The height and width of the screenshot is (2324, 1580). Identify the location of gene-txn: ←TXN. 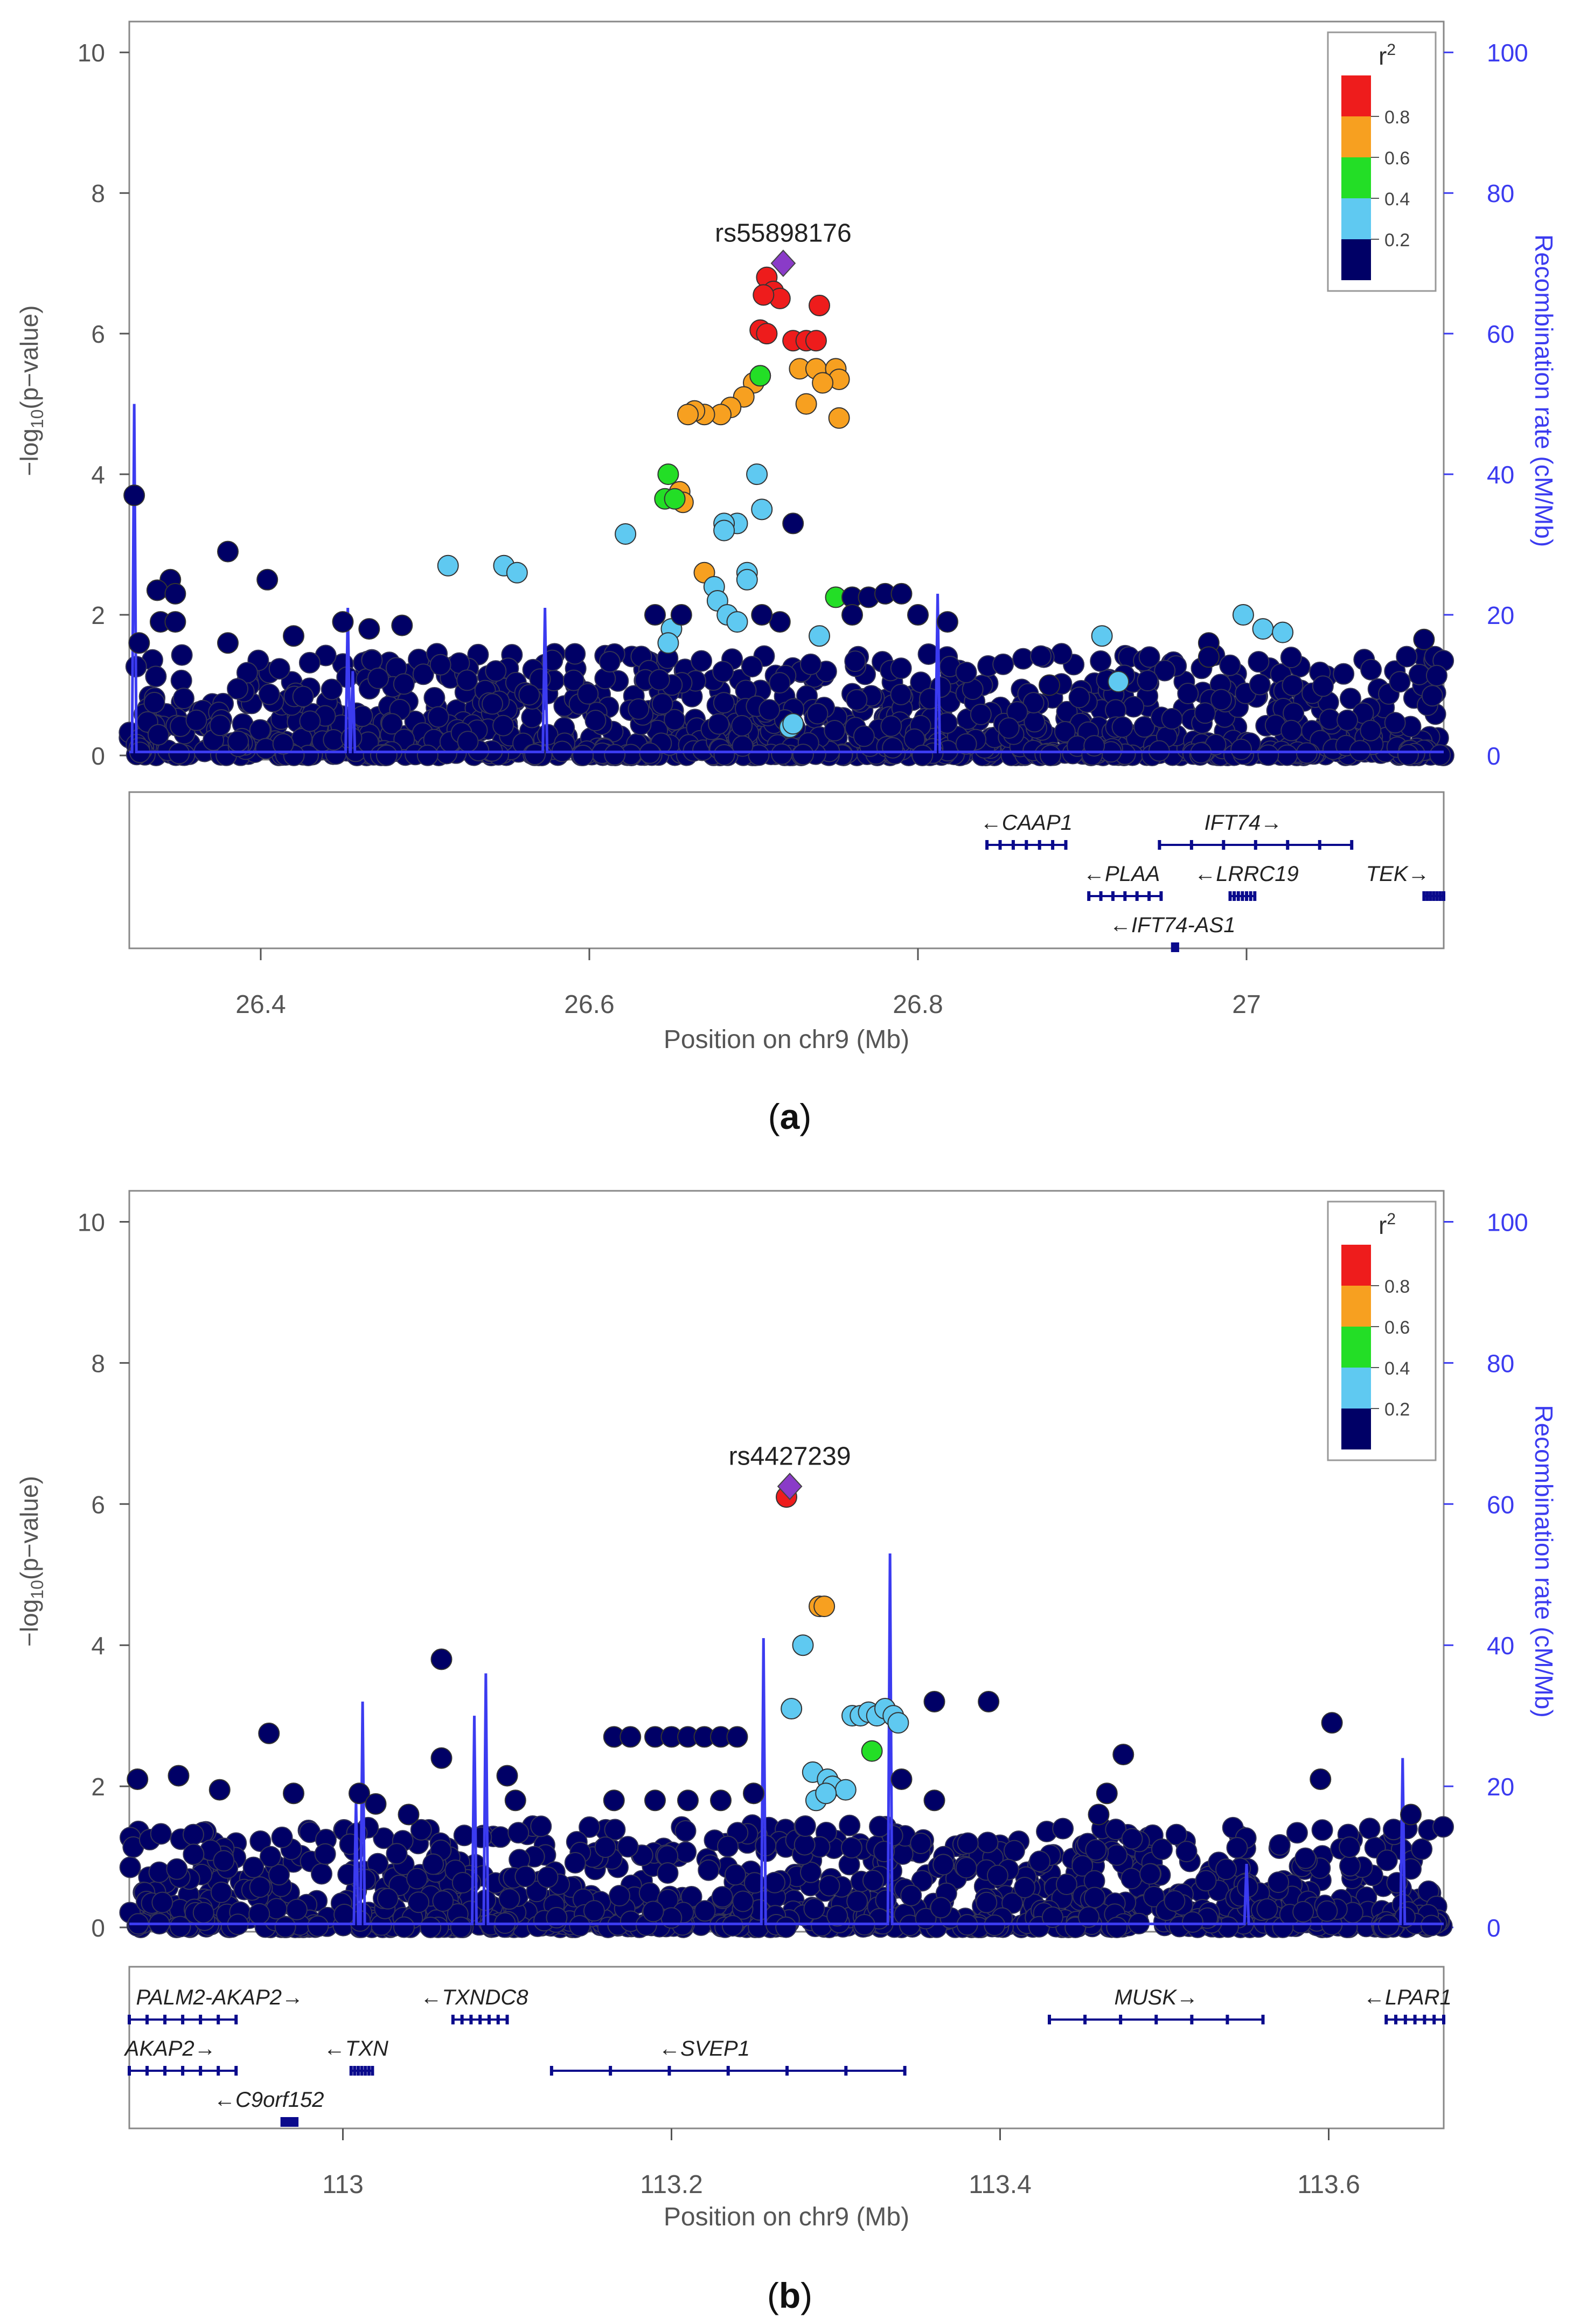
(356, 2056).